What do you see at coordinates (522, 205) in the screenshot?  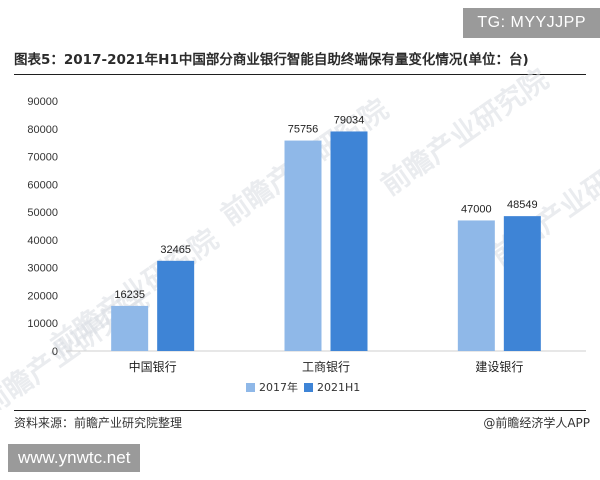 I see `data-label: 48549` at bounding box center [522, 205].